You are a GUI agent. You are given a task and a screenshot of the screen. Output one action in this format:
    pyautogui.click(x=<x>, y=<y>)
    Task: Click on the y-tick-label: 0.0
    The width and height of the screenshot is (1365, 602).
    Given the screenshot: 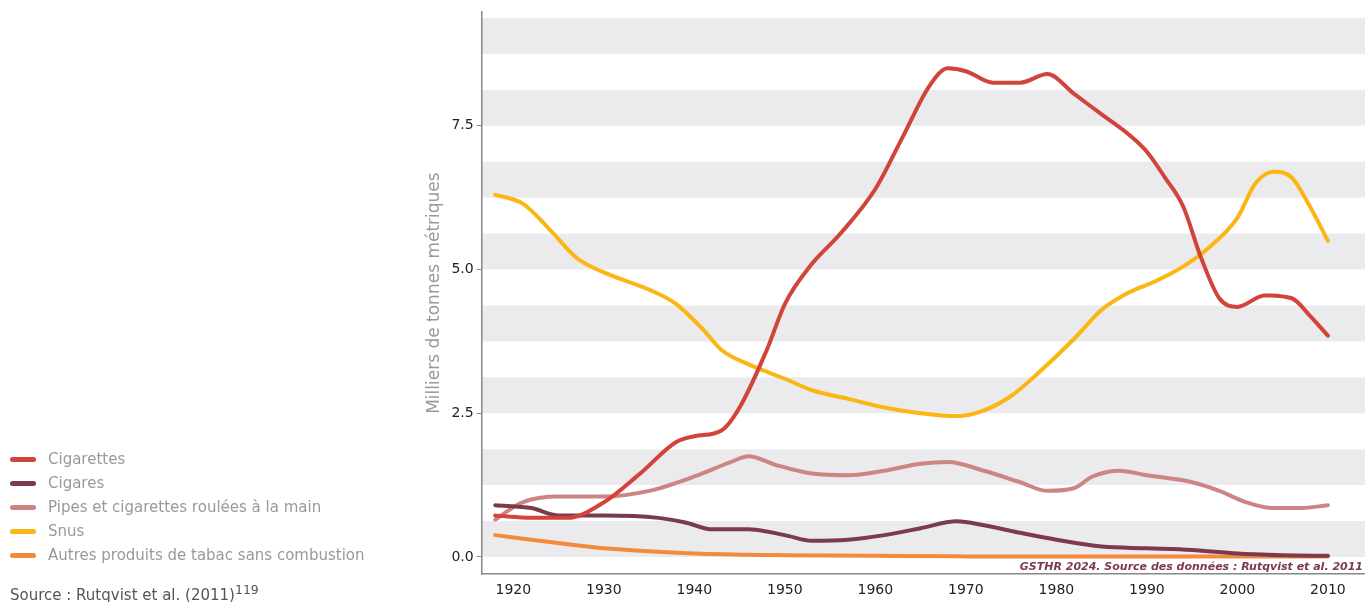 What is the action you would take?
    pyautogui.click(x=462, y=555)
    